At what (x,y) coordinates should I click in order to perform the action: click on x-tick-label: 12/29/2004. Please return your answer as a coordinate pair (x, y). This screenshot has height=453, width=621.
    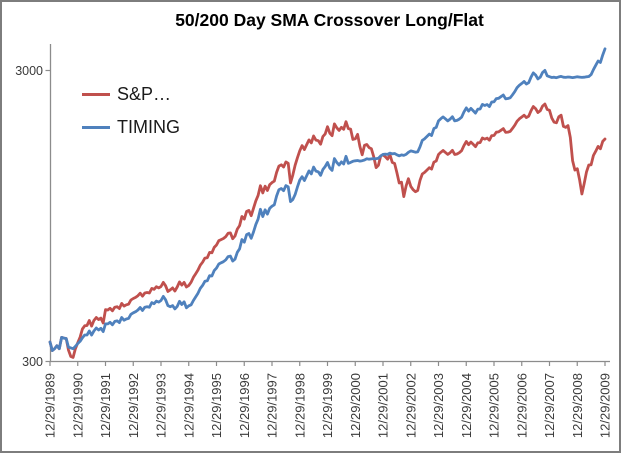
    Looking at the image, I should click on (466, 405).